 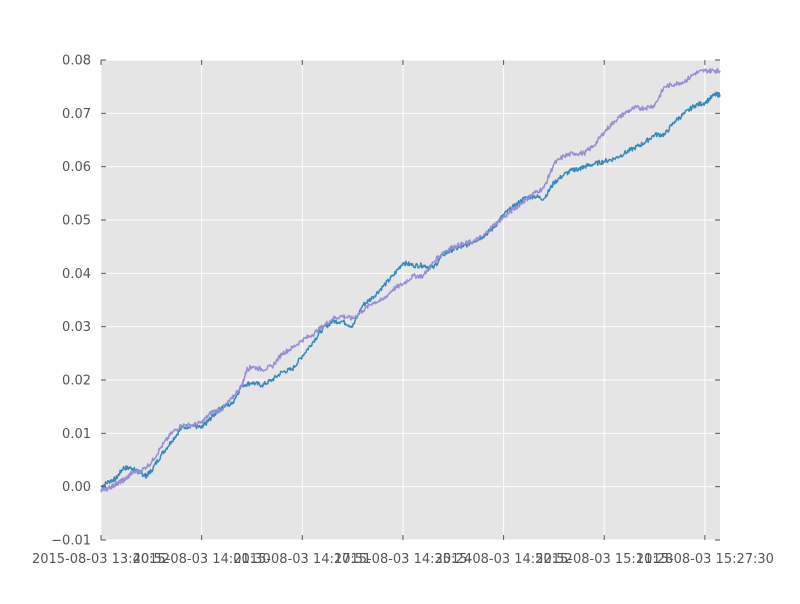 I want to click on x-tick-label: 2015-08-03 15:11:28, so click(x=604, y=559).